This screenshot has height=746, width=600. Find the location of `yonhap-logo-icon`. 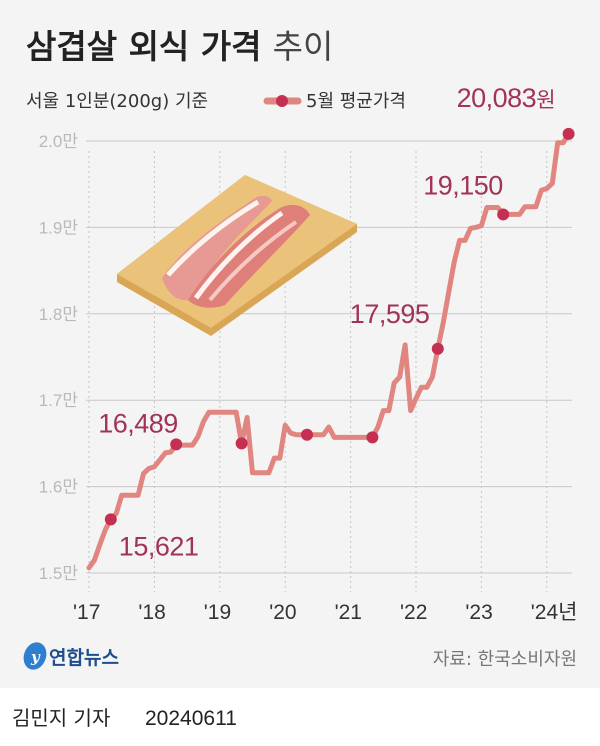

yonhap-logo-icon is located at coordinates (35, 656).